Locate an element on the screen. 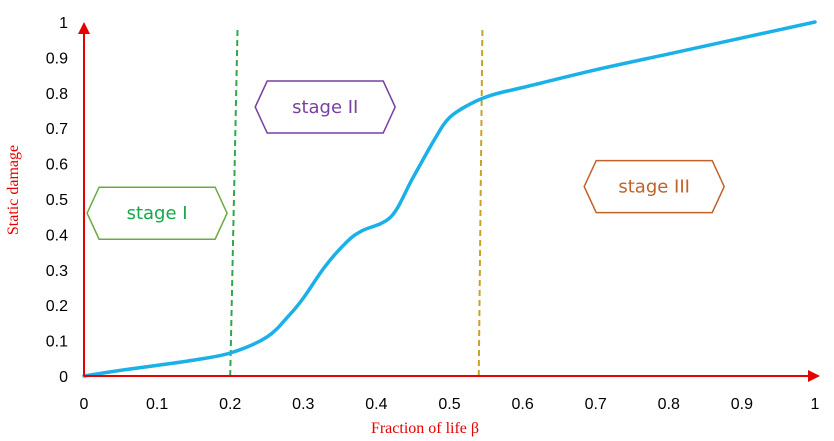 The height and width of the screenshot is (441, 834). stage-label-text: stage III is located at coordinates (654, 187).